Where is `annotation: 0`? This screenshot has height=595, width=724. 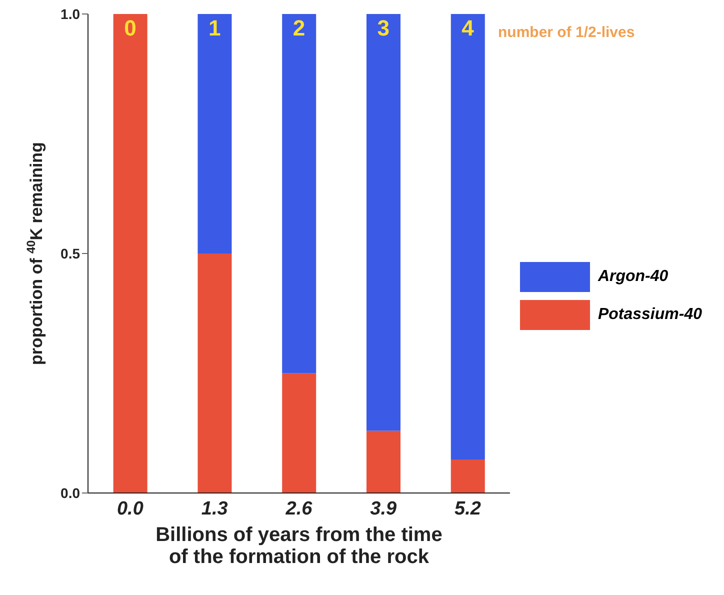
annotation: 0 is located at coordinates (130, 28).